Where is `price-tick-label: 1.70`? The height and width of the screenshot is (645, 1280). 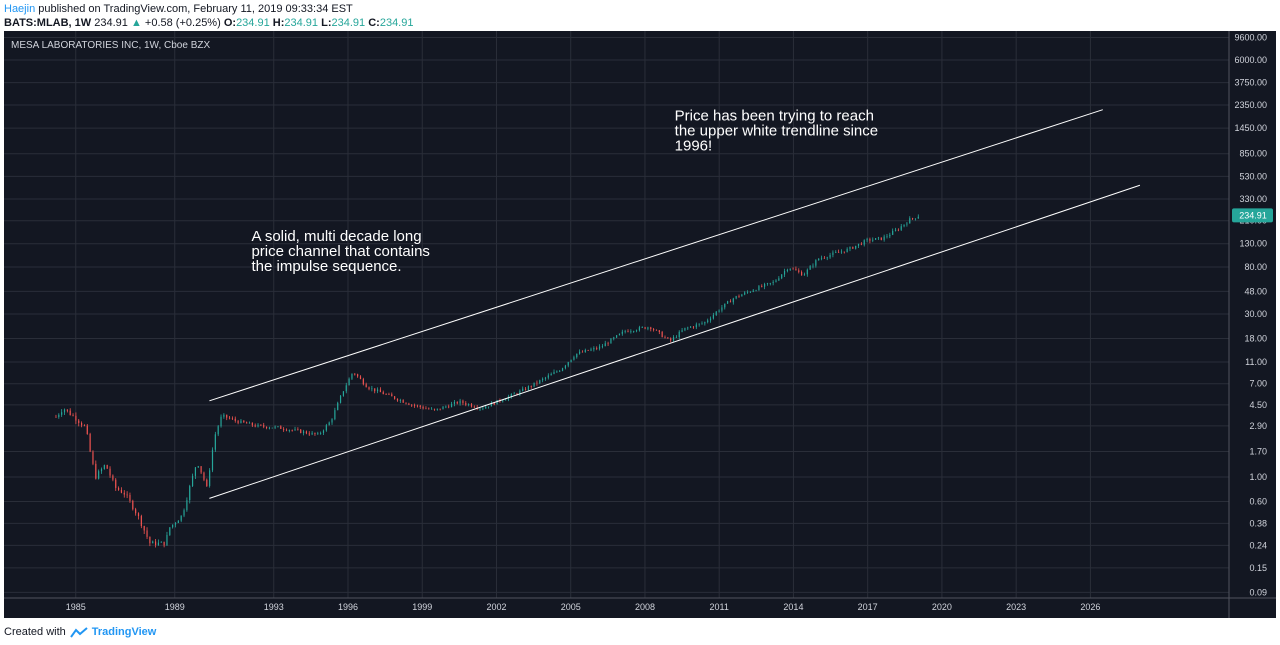 price-tick-label: 1.70 is located at coordinates (1258, 452).